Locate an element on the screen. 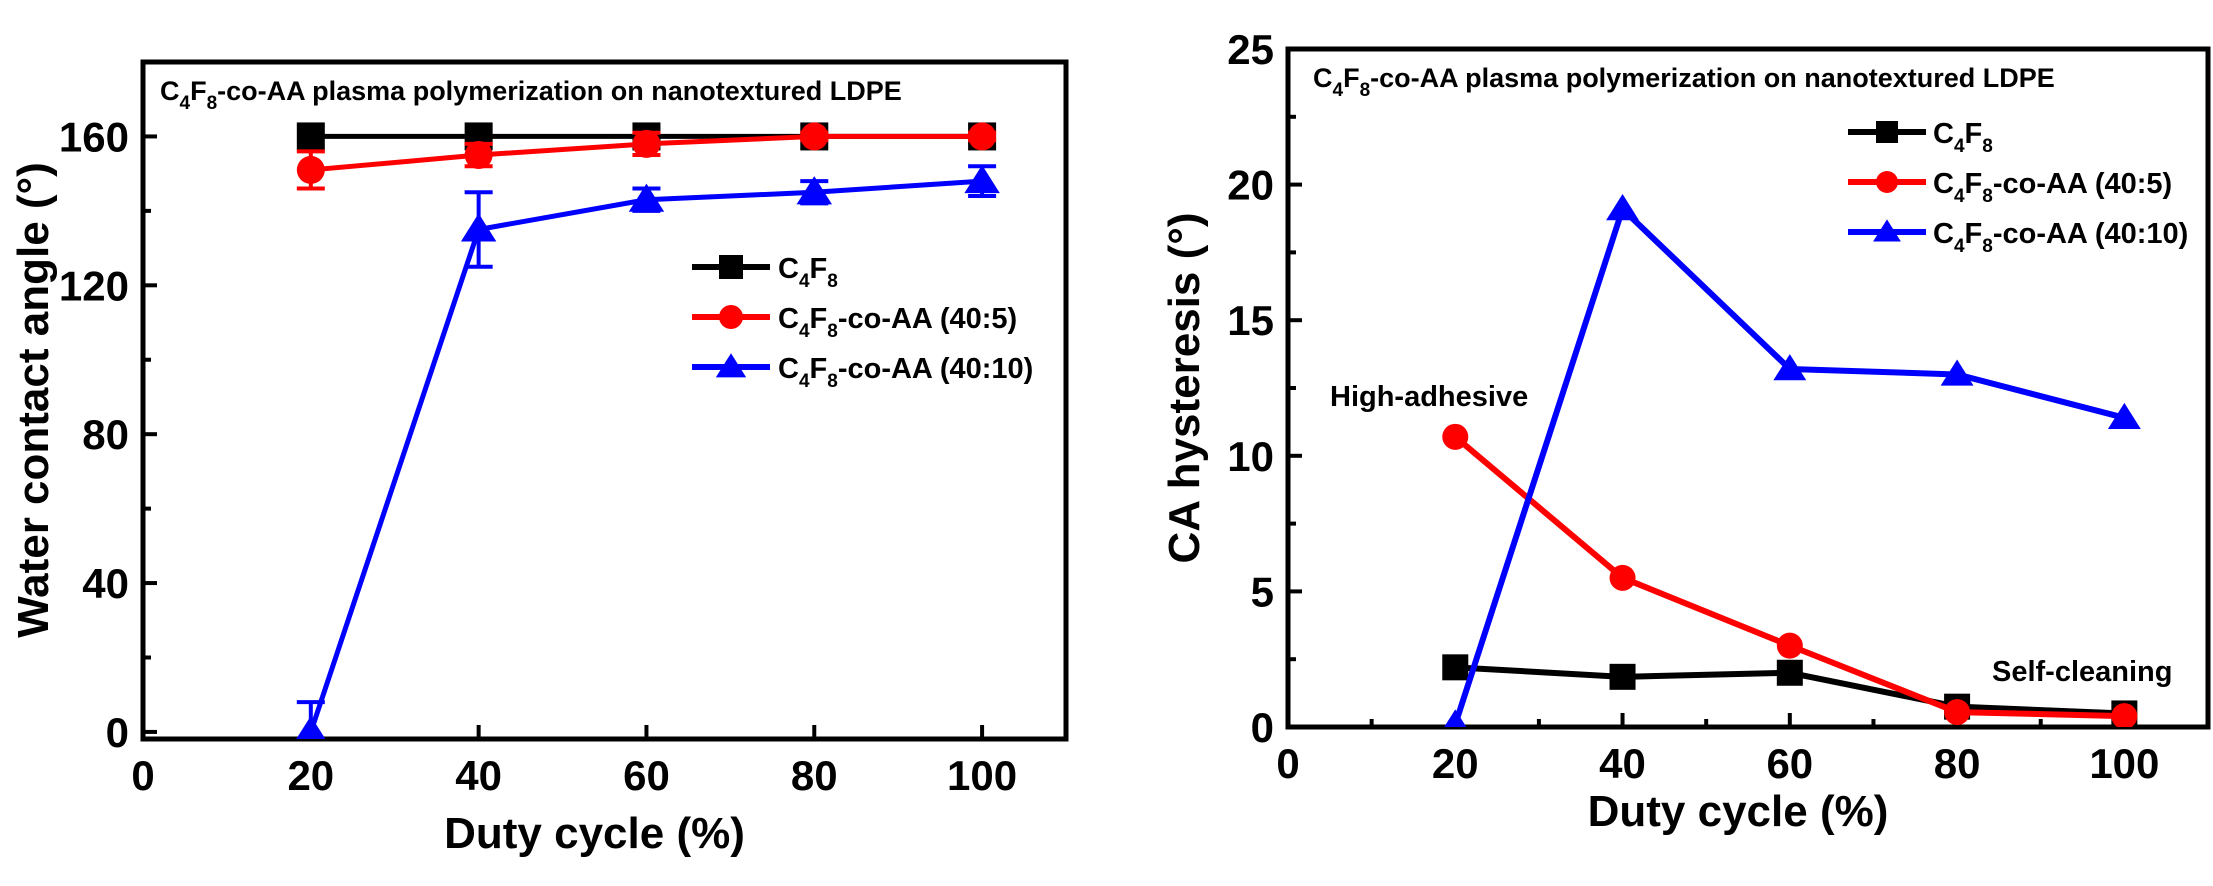 The width and height of the screenshot is (2213, 886). y-tick-label: 160 is located at coordinates (94, 136).